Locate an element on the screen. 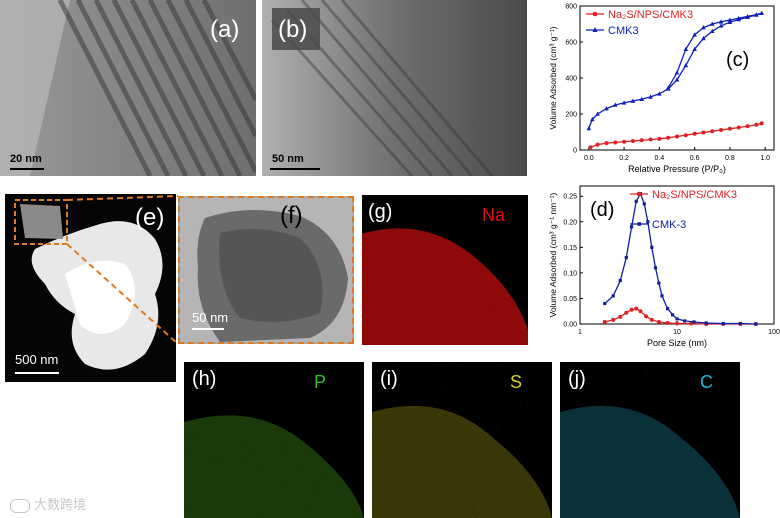  scalebar-label-a: 20 nm is located at coordinates (26, 159).